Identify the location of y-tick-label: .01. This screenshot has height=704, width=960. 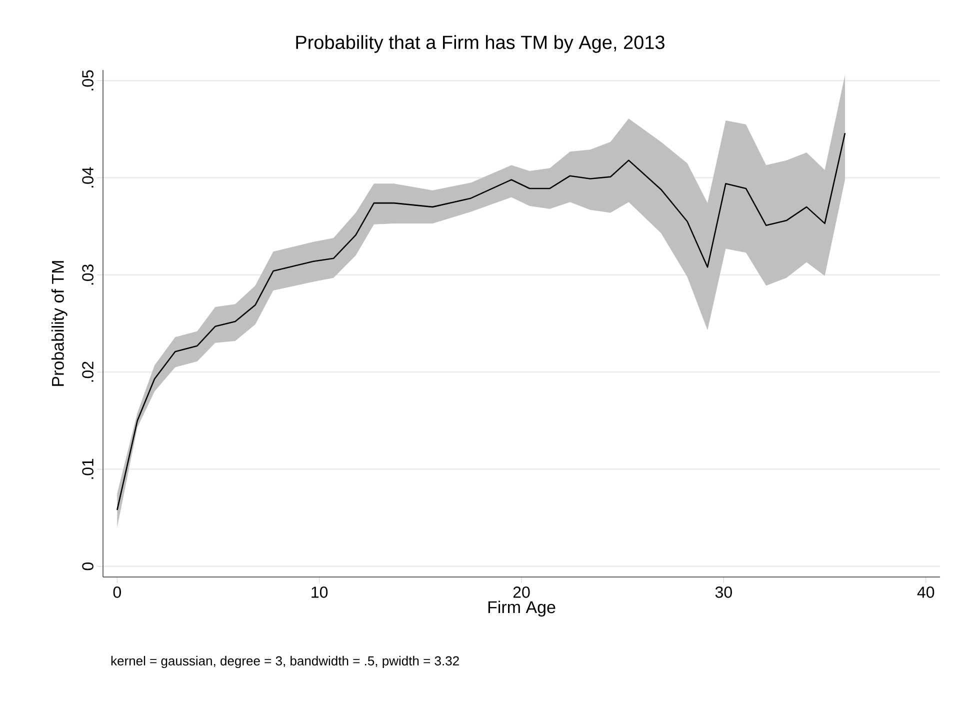
(88, 468).